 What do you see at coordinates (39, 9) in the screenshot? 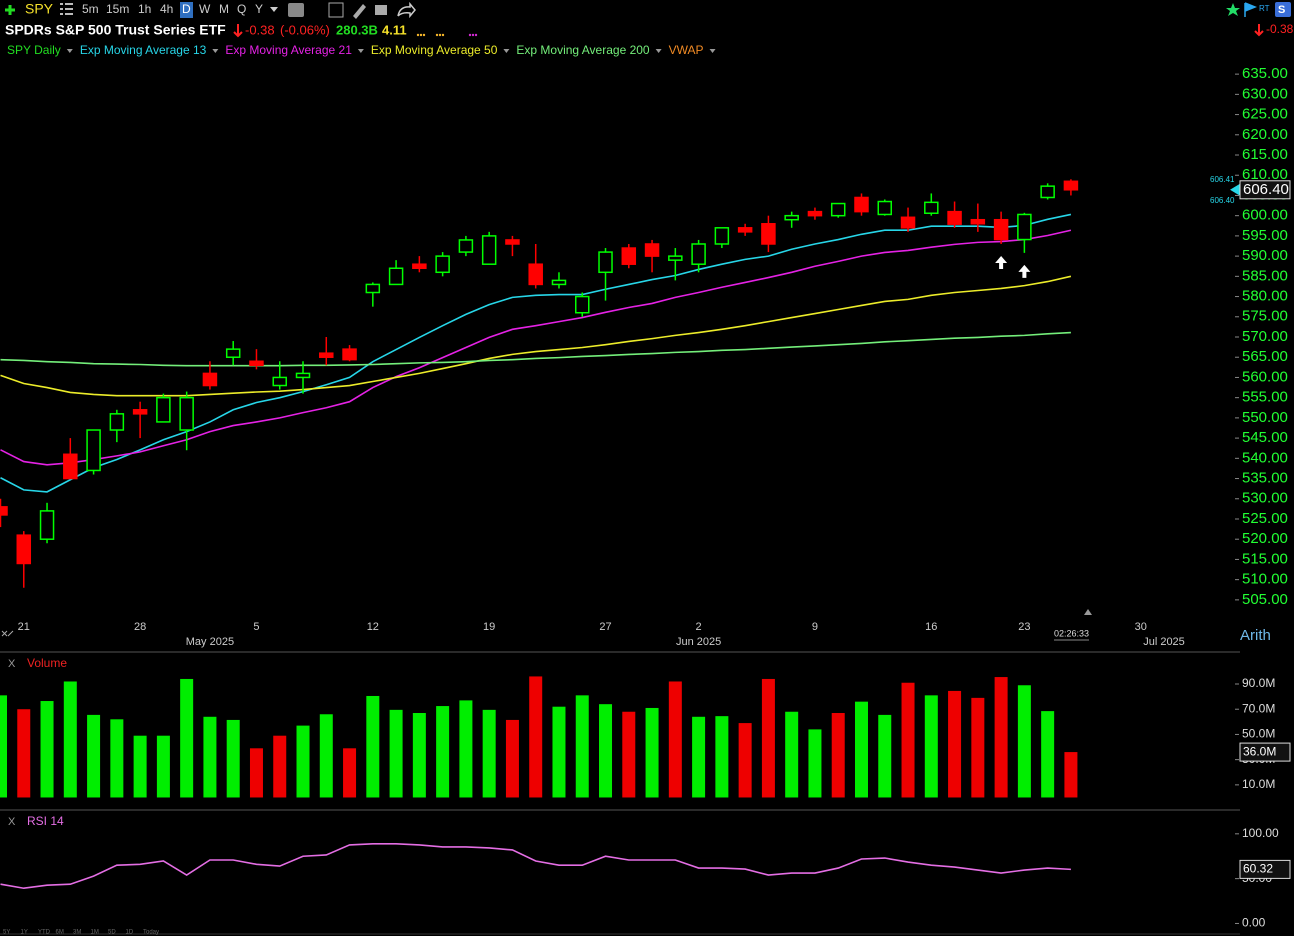
I see `symbol: SPY` at bounding box center [39, 9].